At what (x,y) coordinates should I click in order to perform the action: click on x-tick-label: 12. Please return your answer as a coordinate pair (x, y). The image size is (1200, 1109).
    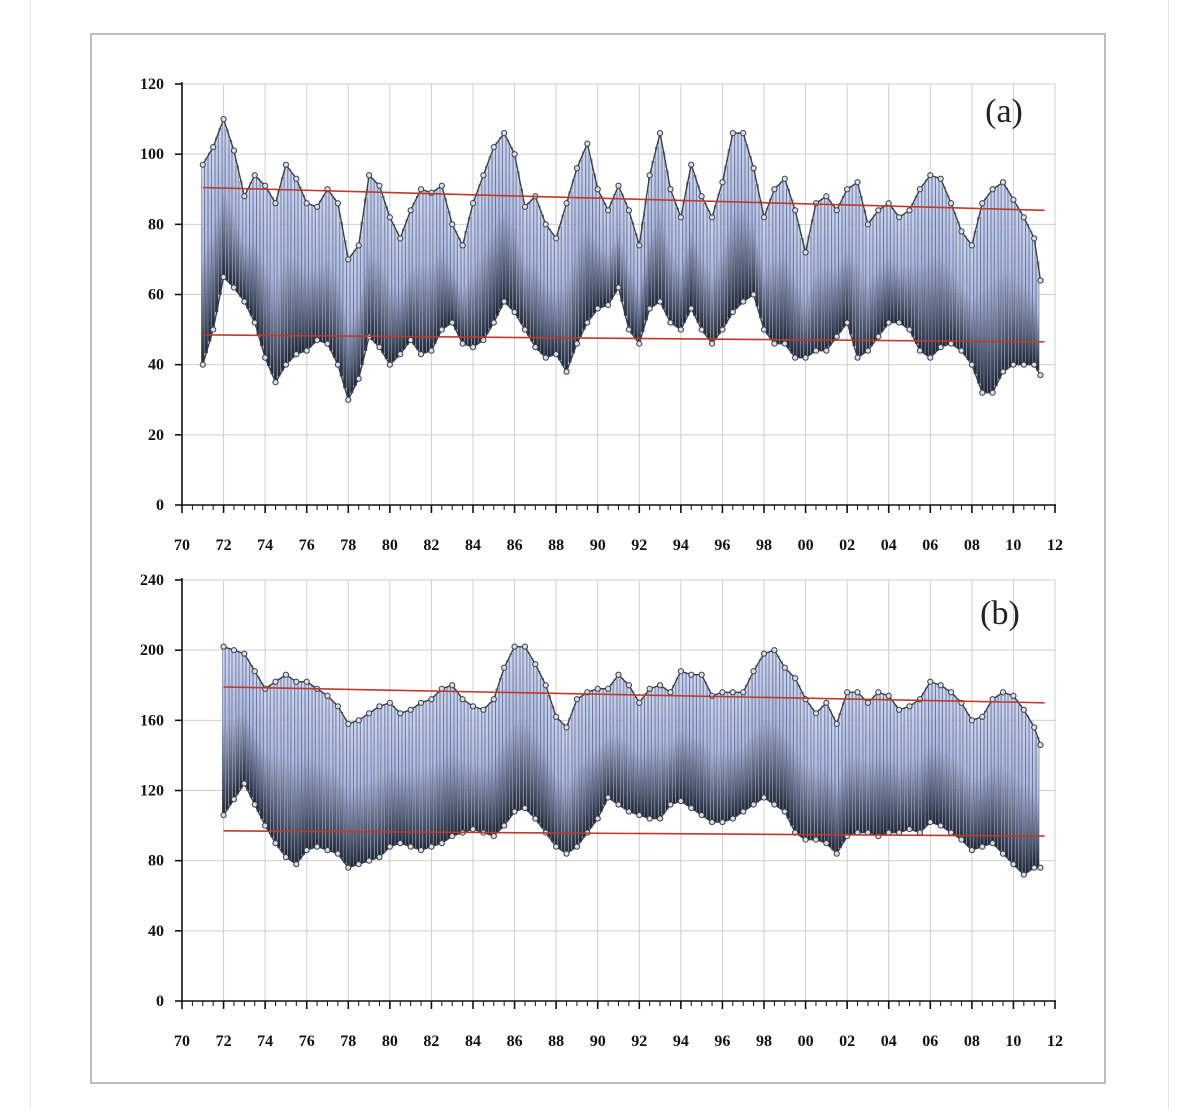
    Looking at the image, I should click on (1055, 545).